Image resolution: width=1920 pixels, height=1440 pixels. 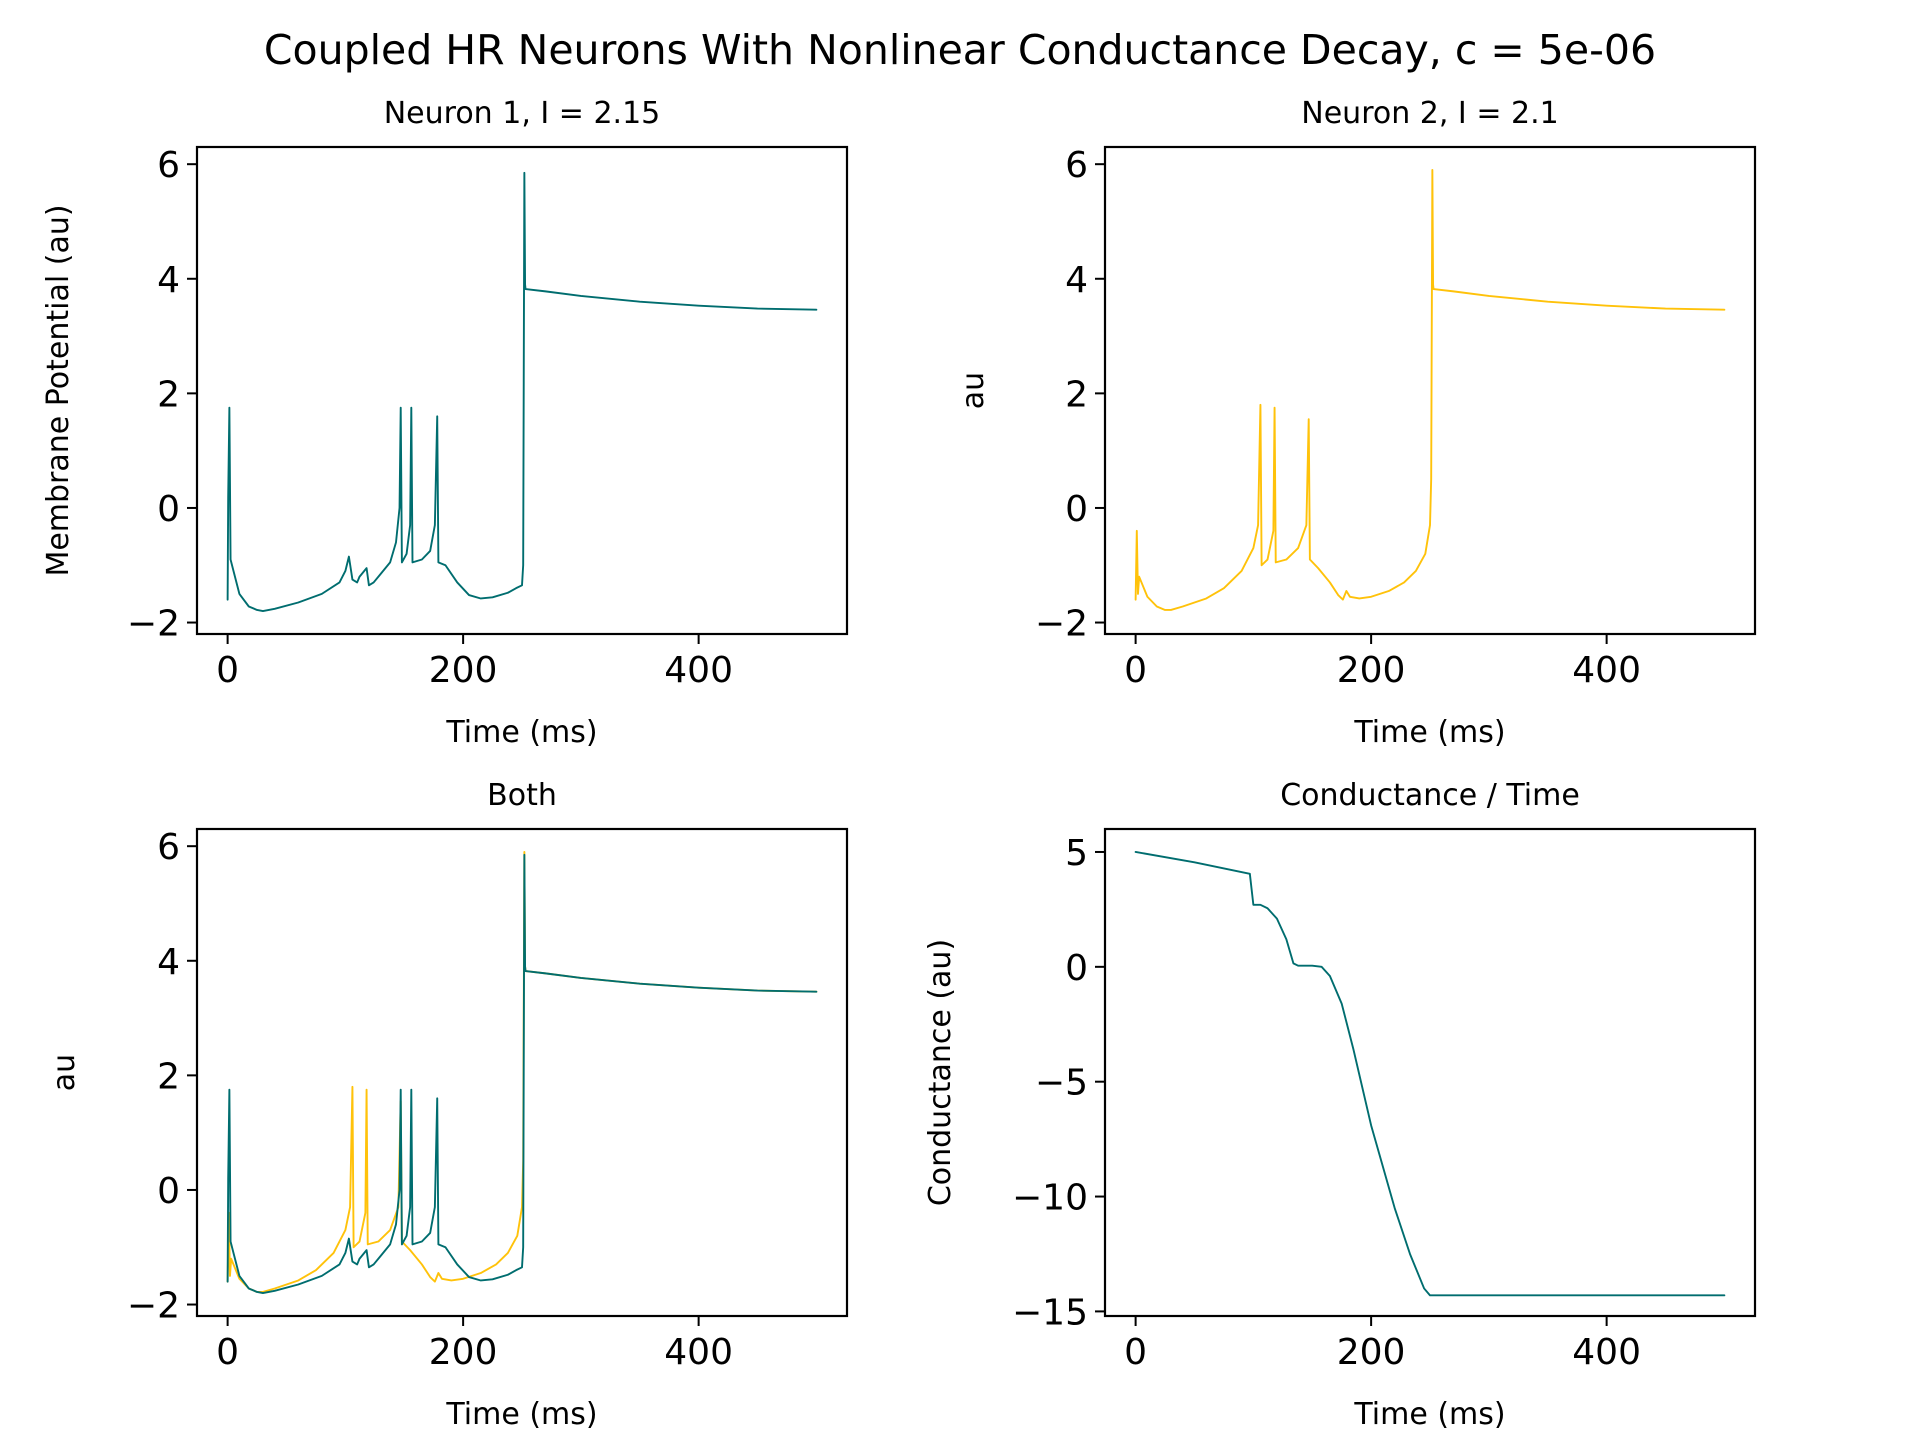 I want to click on panel-title: Both, so click(x=522, y=795).